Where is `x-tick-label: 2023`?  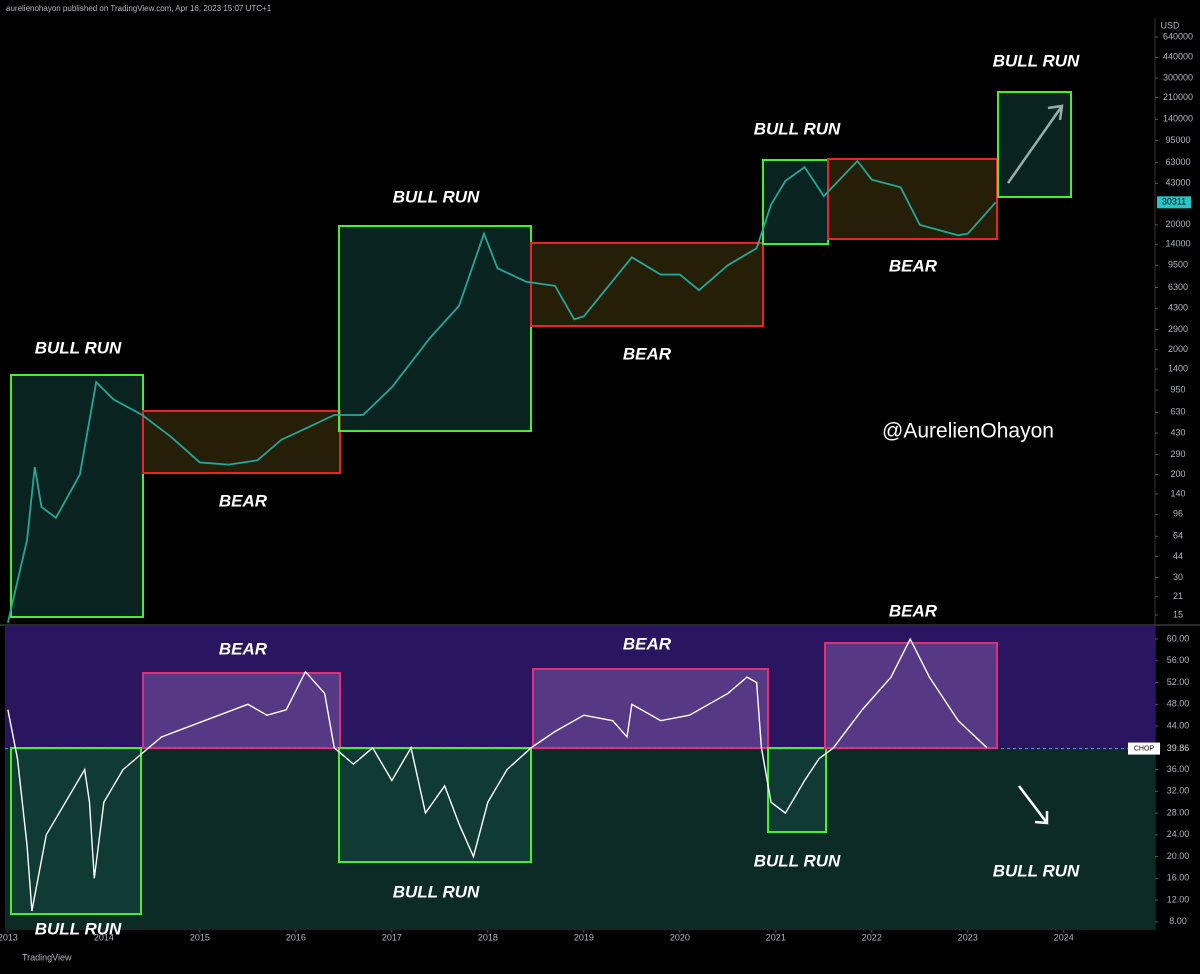 x-tick-label: 2023 is located at coordinates (968, 937).